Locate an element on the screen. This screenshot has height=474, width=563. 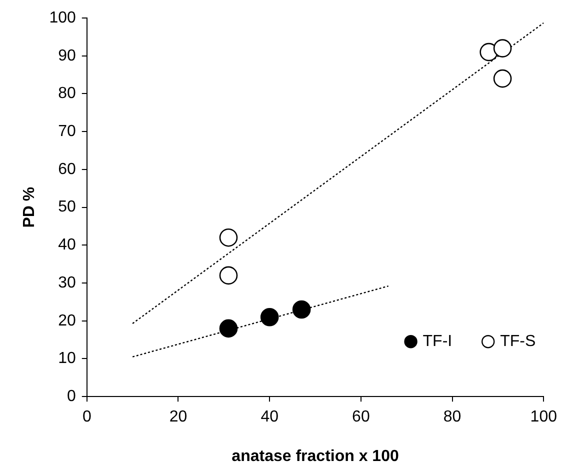
x-tick-label: 60 is located at coordinates (361, 417).